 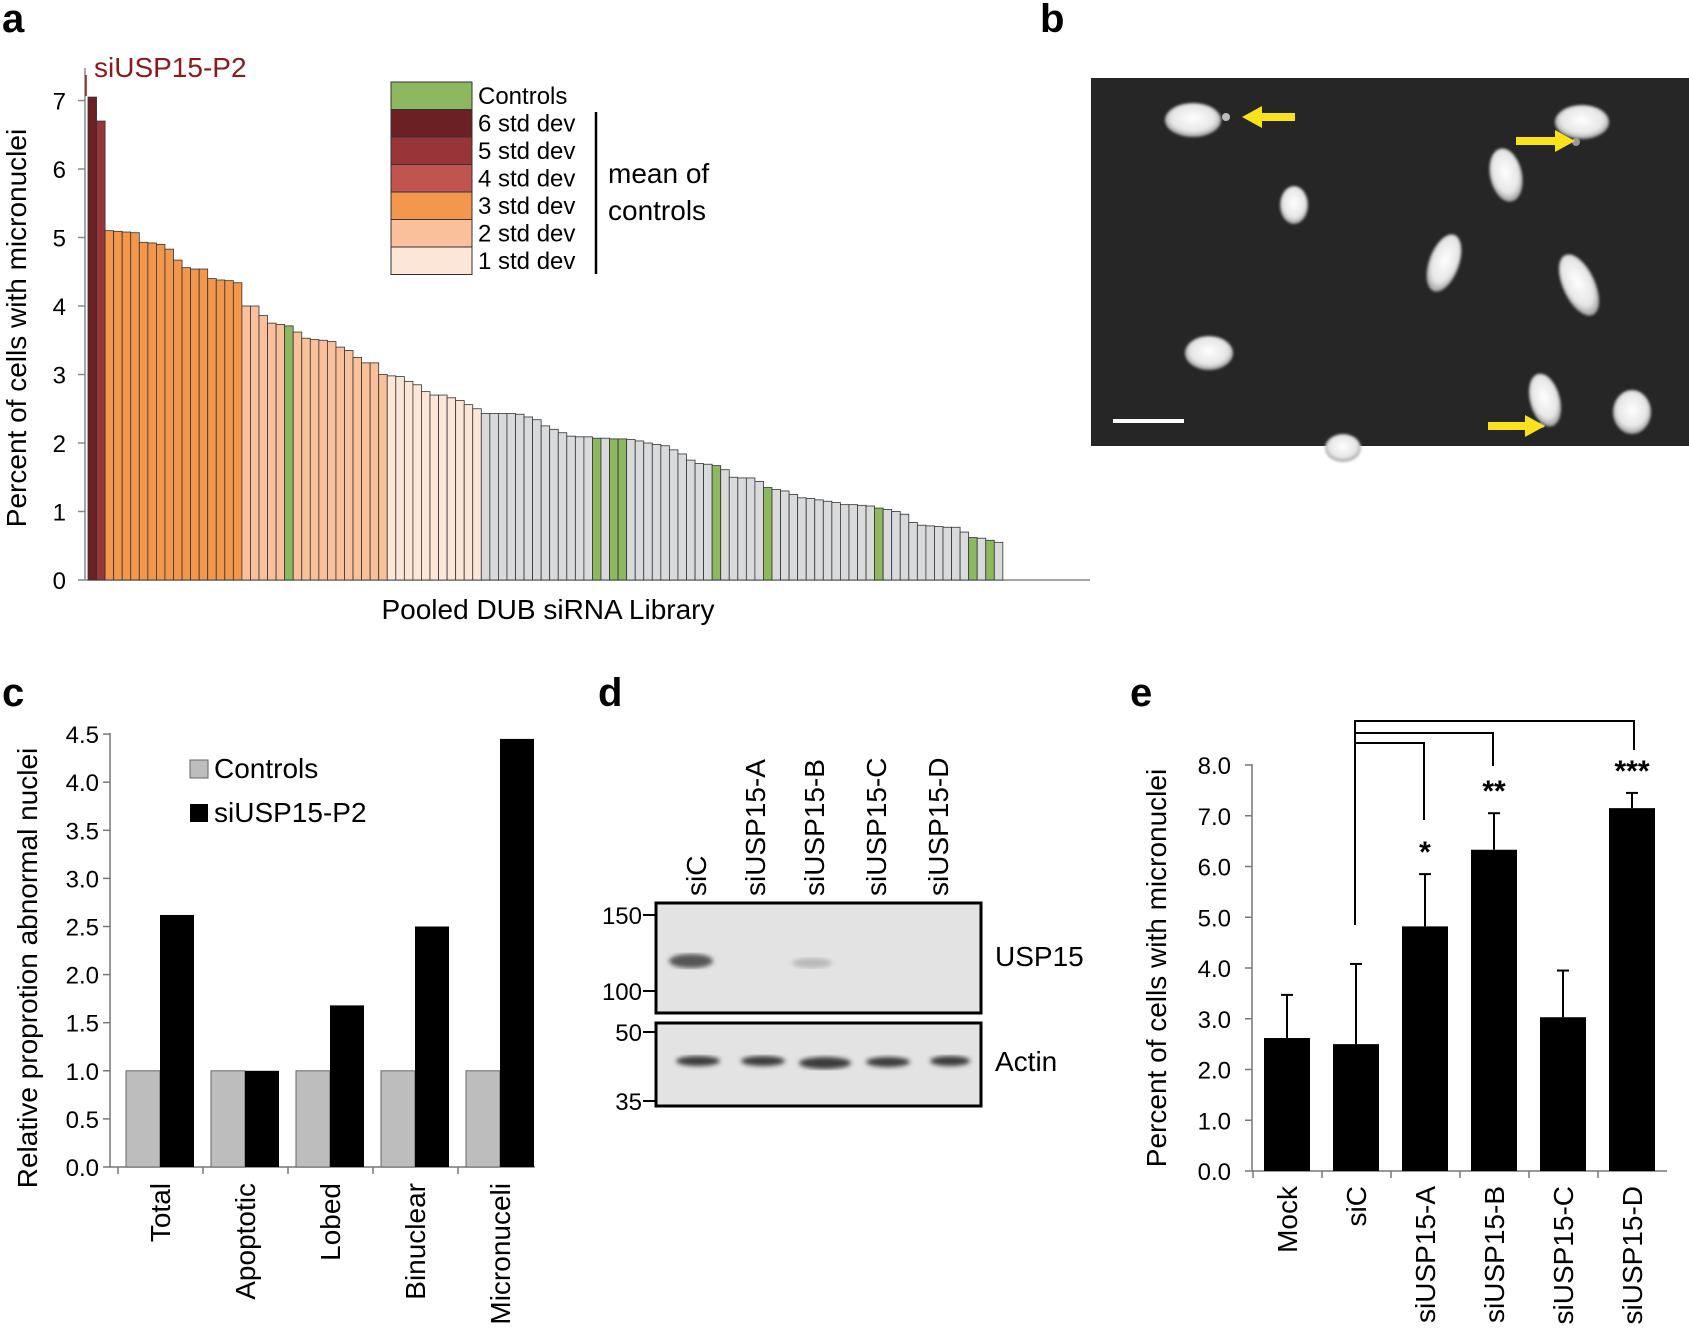 What do you see at coordinates (814, 827) in the screenshot?
I see `lane-label: siUSP15-B` at bounding box center [814, 827].